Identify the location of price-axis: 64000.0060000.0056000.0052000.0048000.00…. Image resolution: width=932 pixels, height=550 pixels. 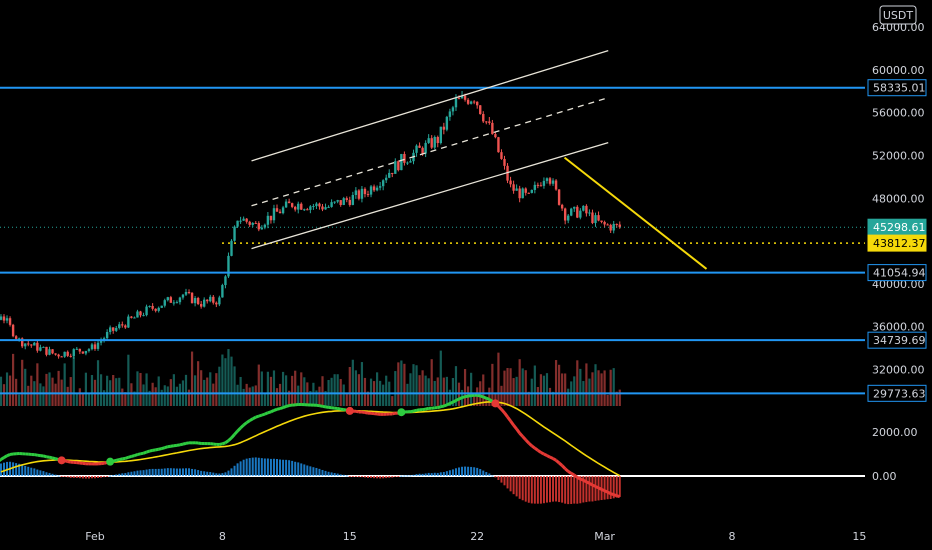
(897, 252).